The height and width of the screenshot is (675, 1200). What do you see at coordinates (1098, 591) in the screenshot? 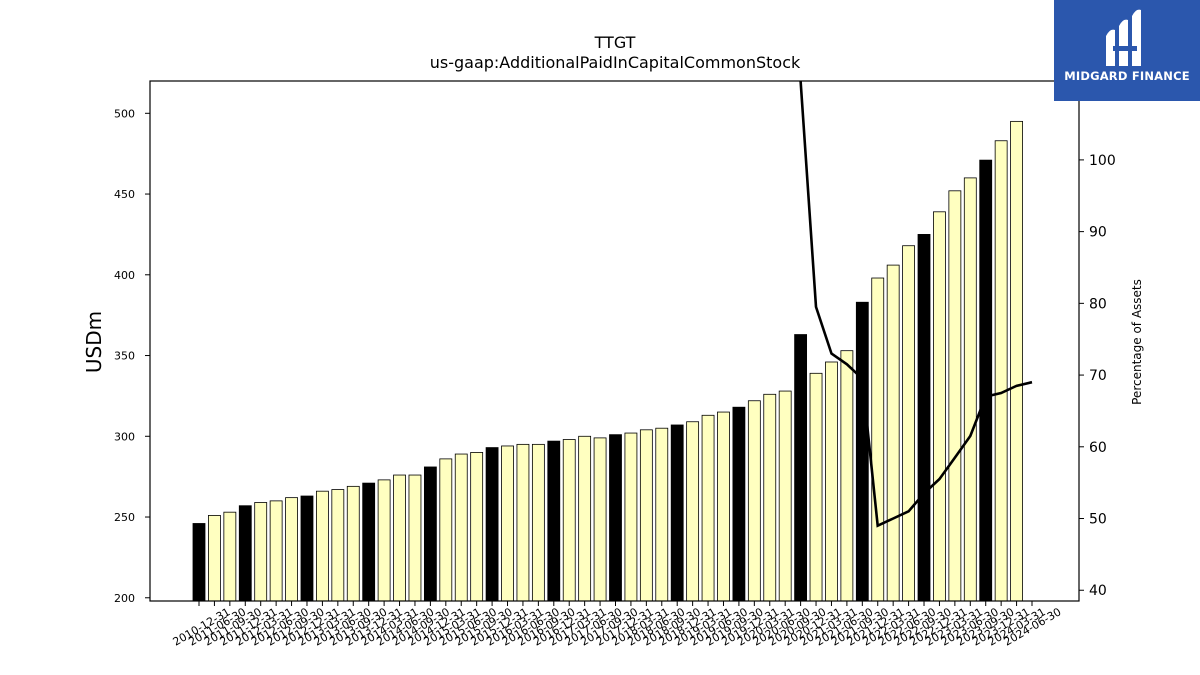
I see `y2-tick-label: 40` at bounding box center [1098, 591].